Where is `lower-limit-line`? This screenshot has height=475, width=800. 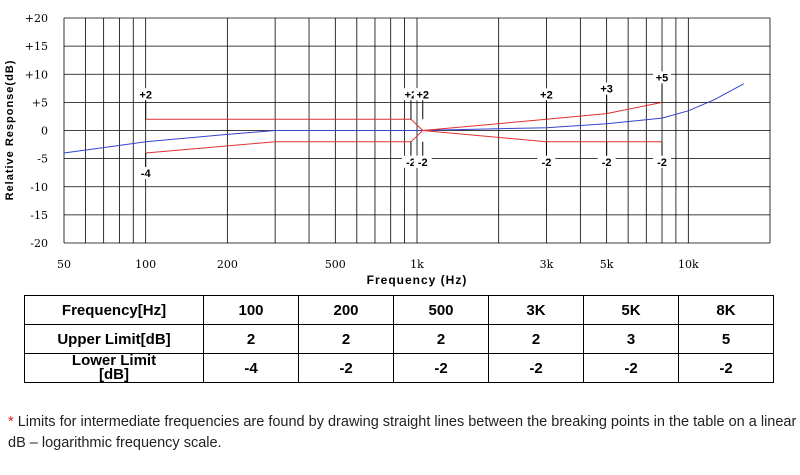
lower-limit-line is located at coordinates (403, 141).